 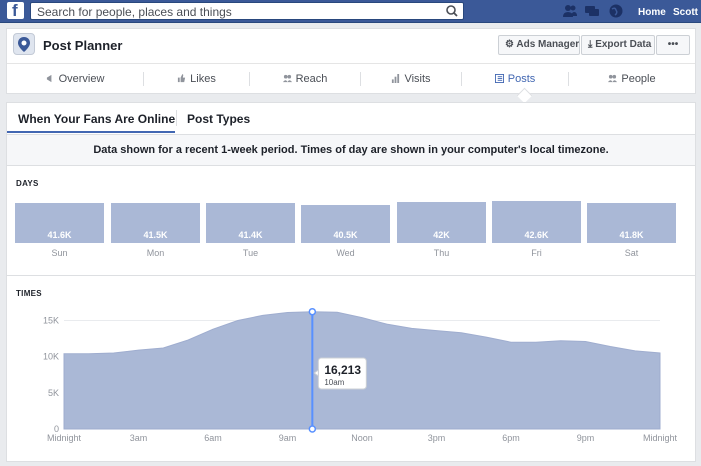 I want to click on tab-visits-label: Visits, so click(x=417, y=79).